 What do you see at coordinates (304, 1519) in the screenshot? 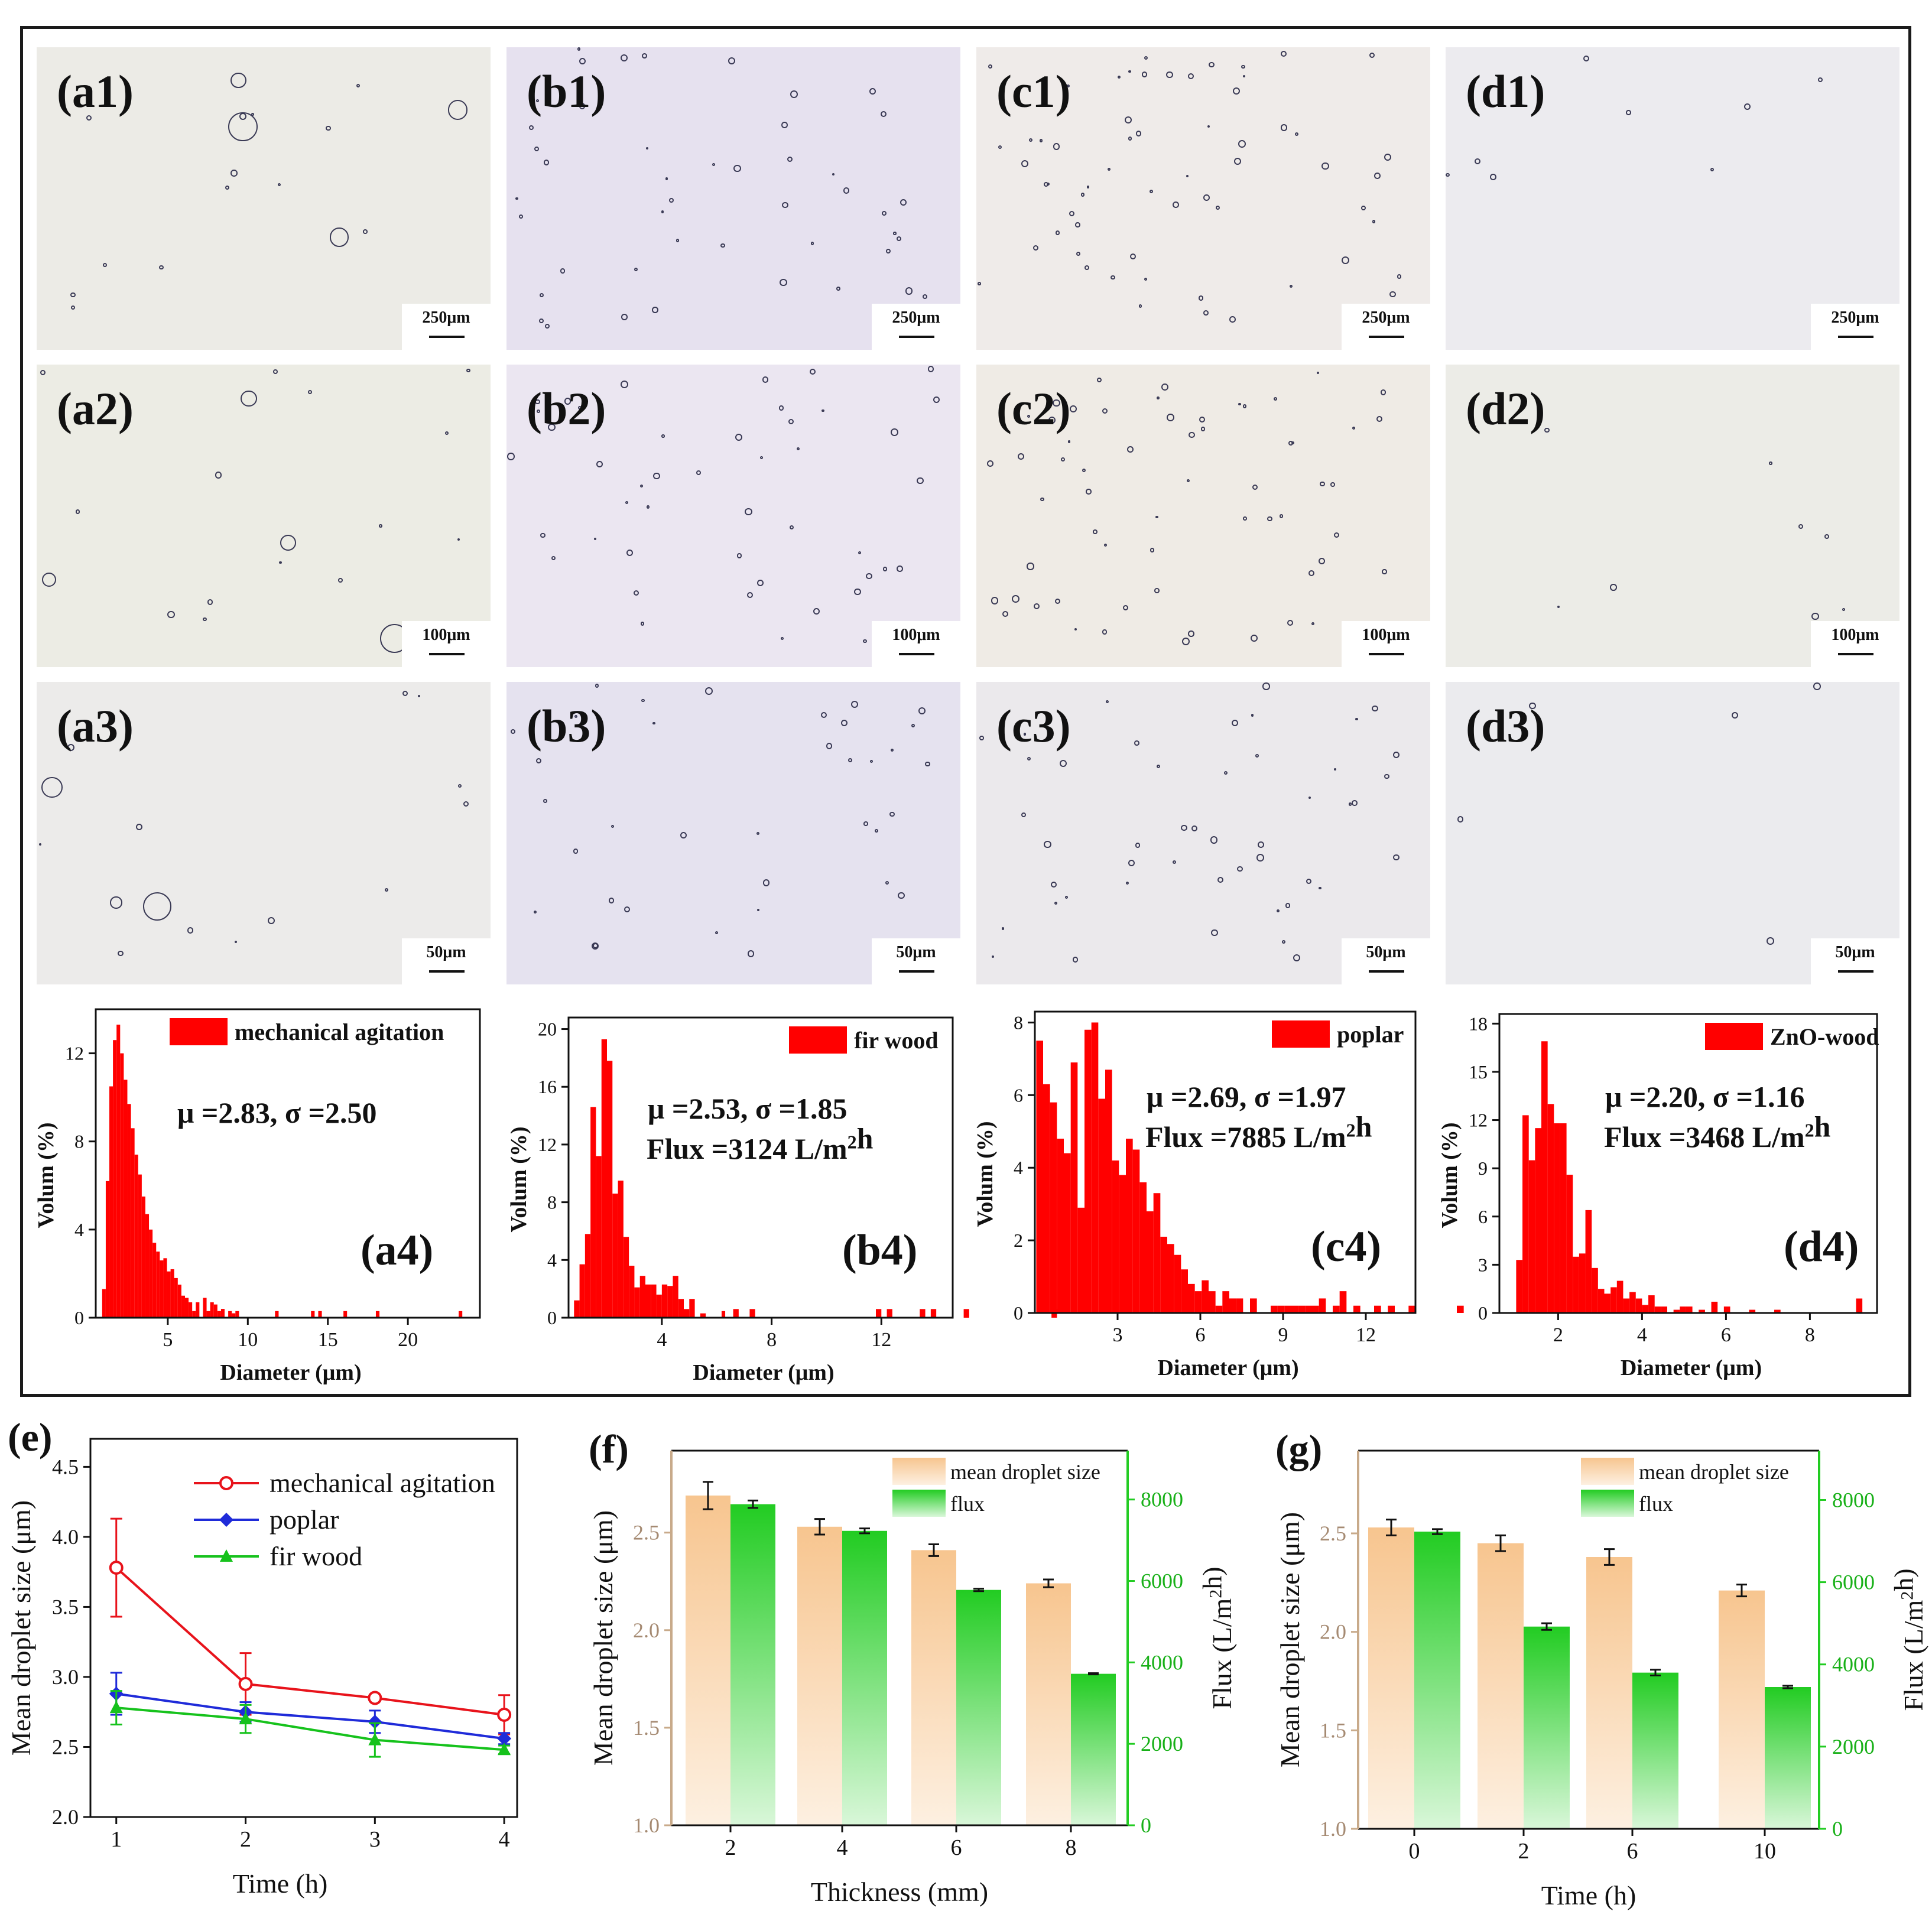
I see `legend-label: poplar` at bounding box center [304, 1519].